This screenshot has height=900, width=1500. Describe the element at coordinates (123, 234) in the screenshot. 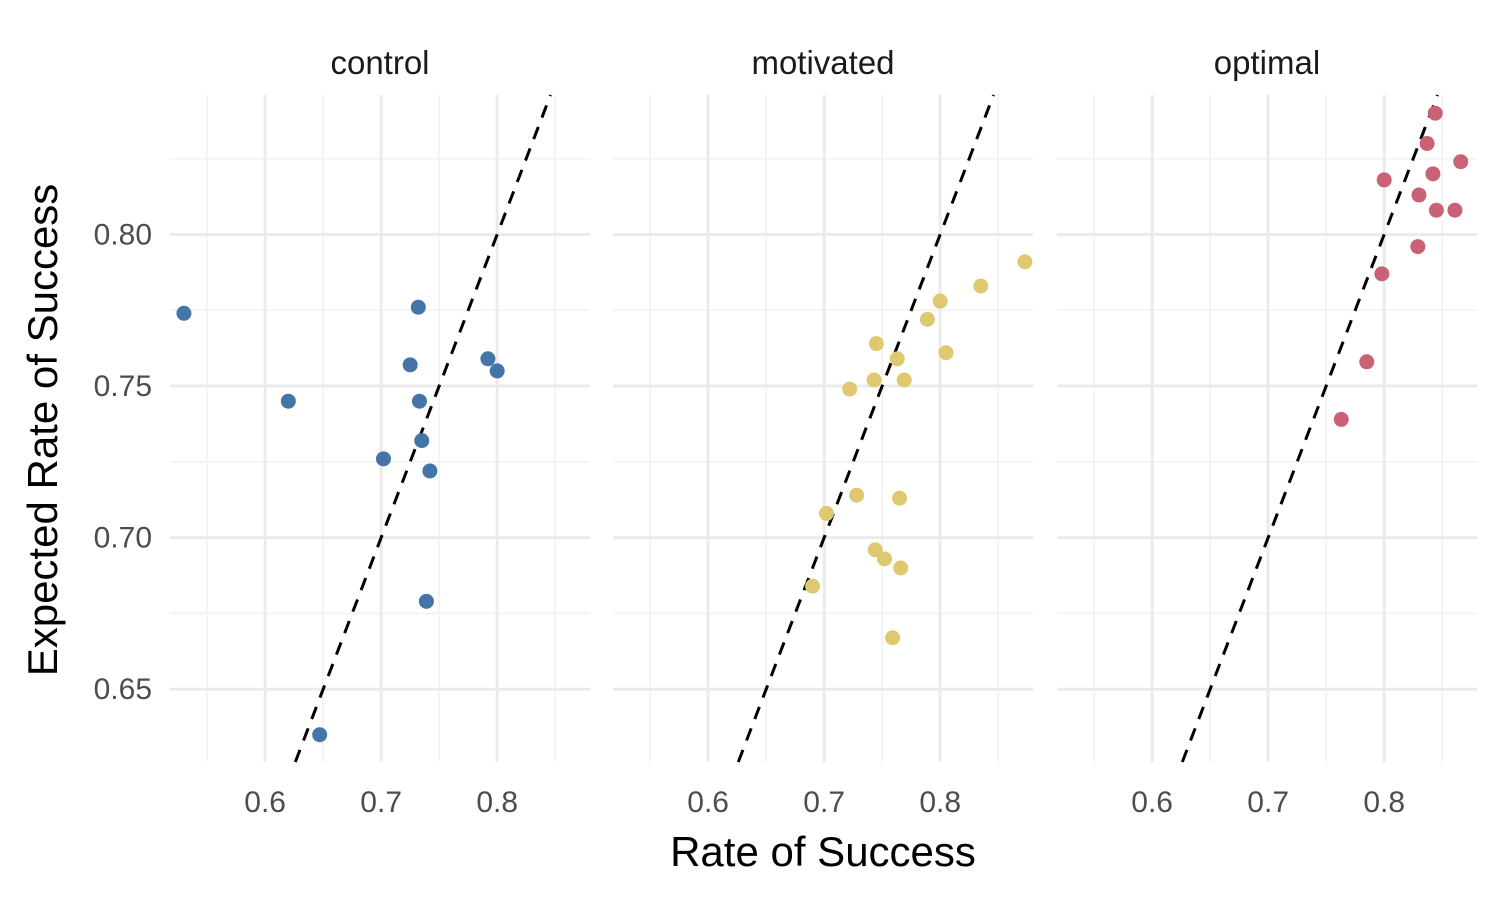

I see `y-tick-label: 0.80` at that location.